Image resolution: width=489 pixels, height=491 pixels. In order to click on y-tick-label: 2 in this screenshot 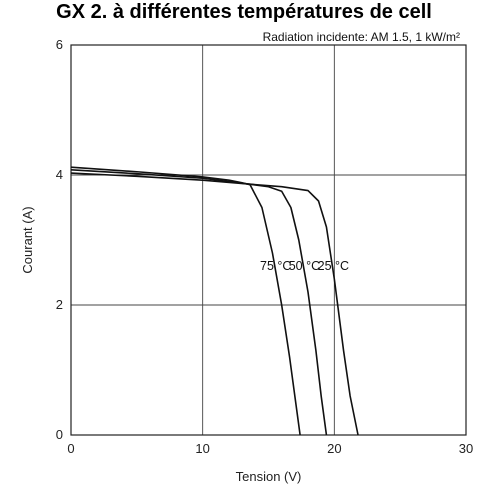, I will do `click(59, 304)`.